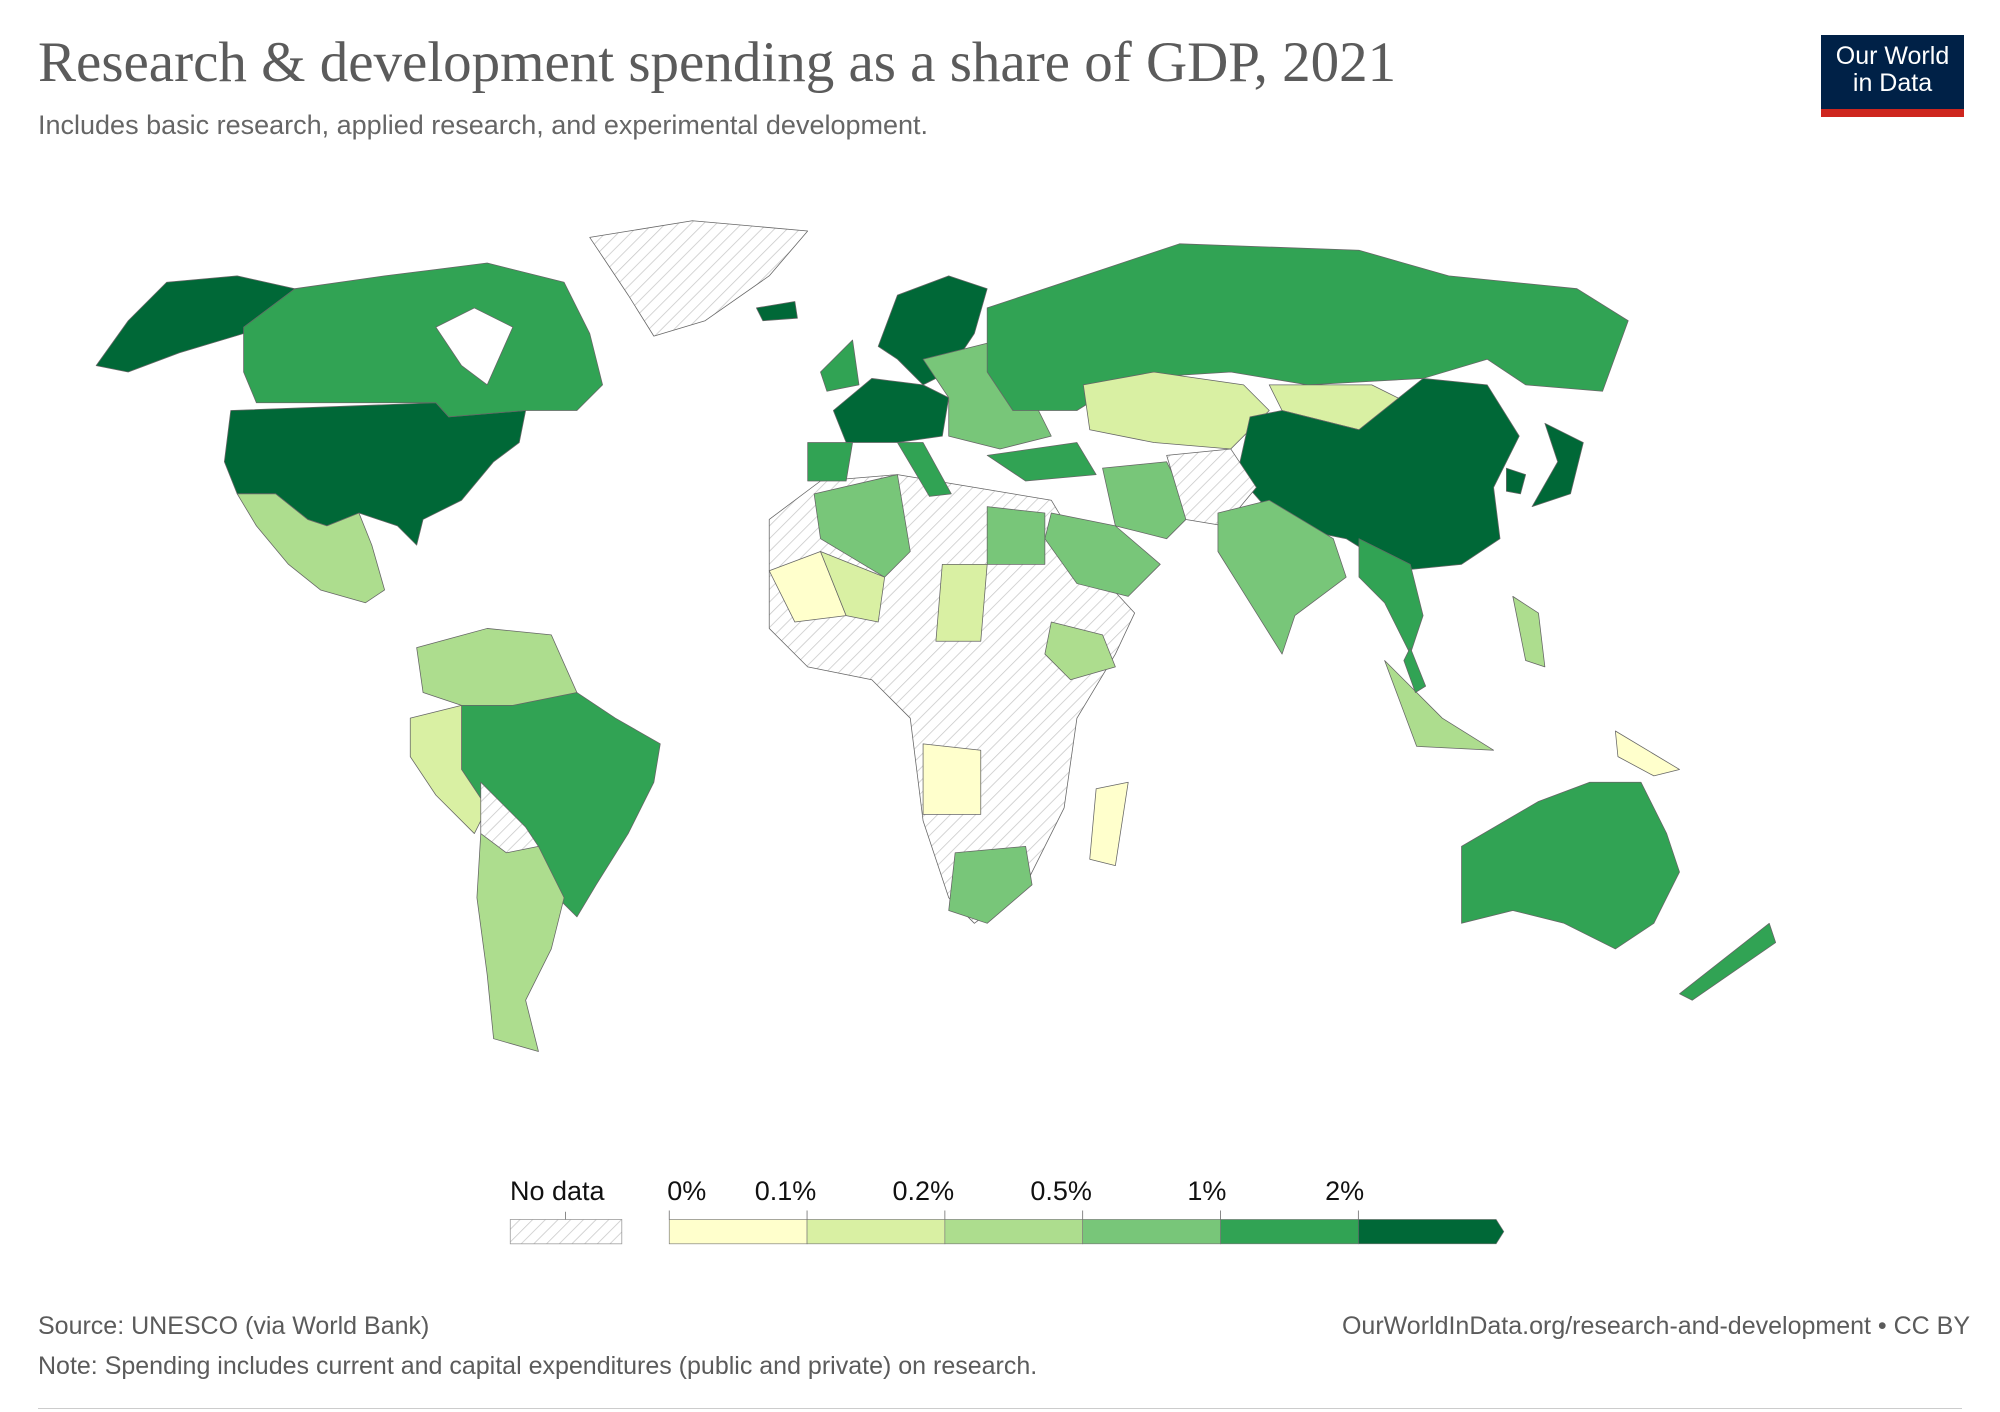 The height and width of the screenshot is (1412, 2000). Describe the element at coordinates (1307, 327) in the screenshot. I see `country-russia` at that location.